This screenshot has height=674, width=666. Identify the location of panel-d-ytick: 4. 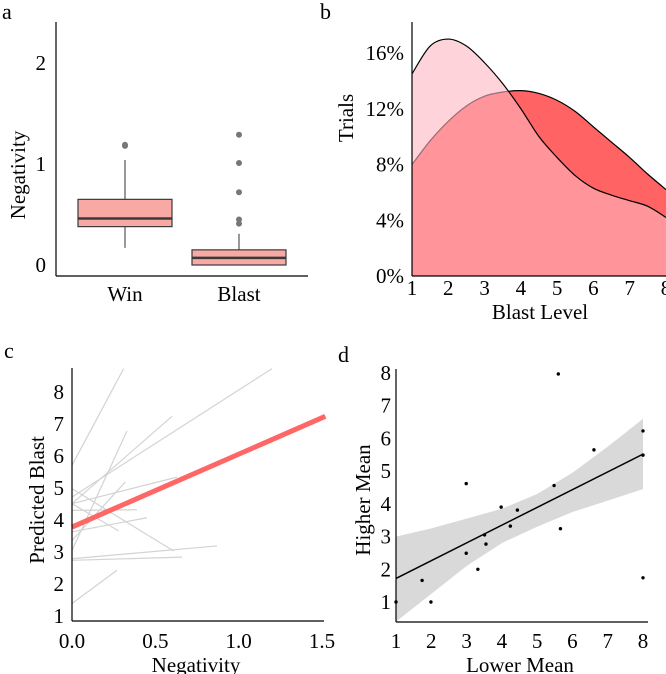
(386, 504).